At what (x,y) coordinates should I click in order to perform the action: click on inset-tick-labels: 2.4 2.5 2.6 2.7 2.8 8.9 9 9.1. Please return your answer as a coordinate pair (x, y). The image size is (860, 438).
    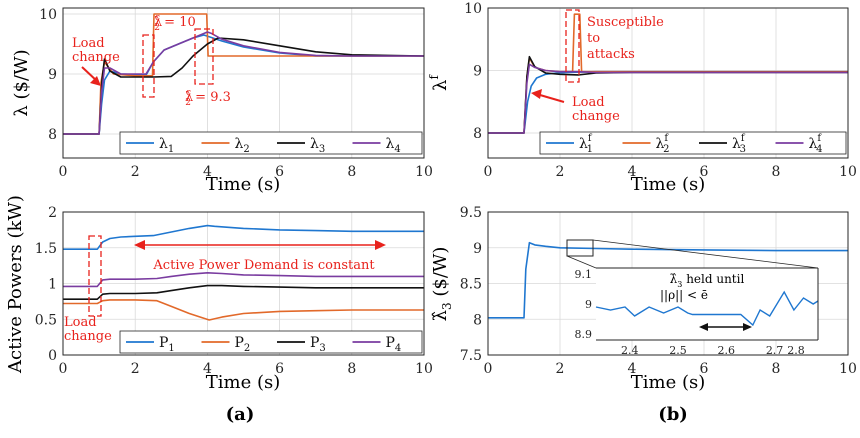
    Looking at the image, I should click on (690, 312).